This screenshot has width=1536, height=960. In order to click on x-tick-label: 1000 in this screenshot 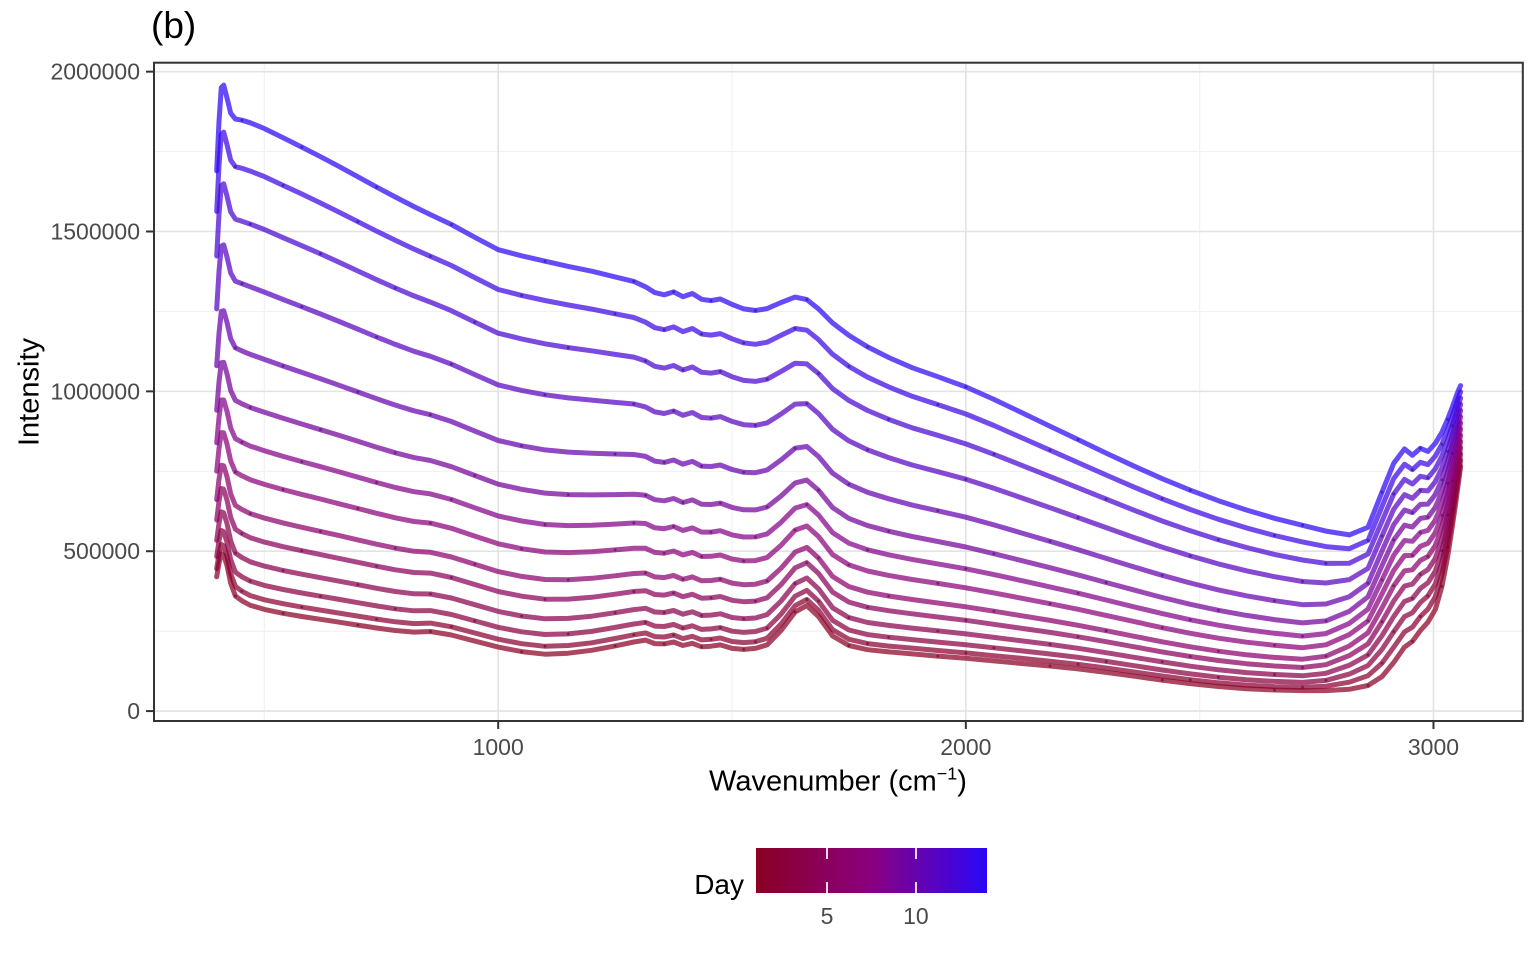, I will do `click(498, 747)`.